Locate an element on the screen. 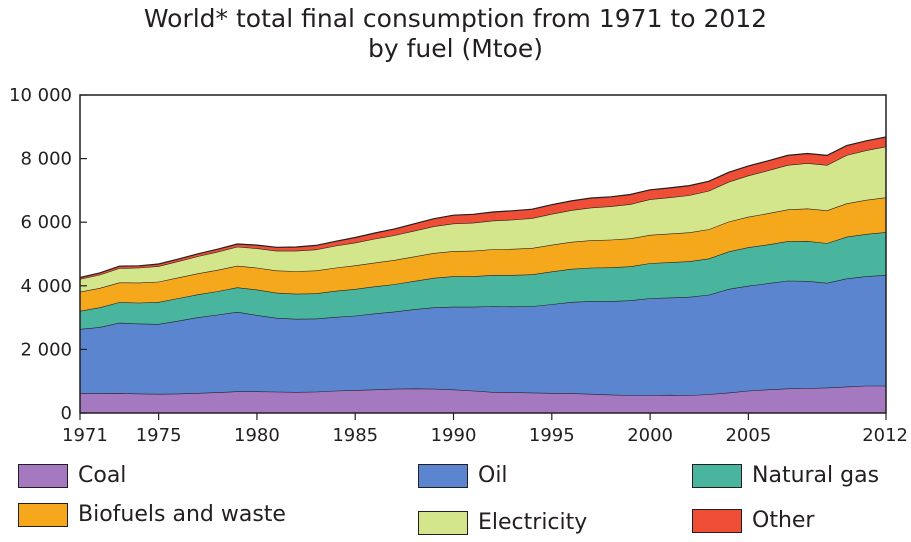 The image size is (911, 542). legend-item-coal: Coal is located at coordinates (72, 475).